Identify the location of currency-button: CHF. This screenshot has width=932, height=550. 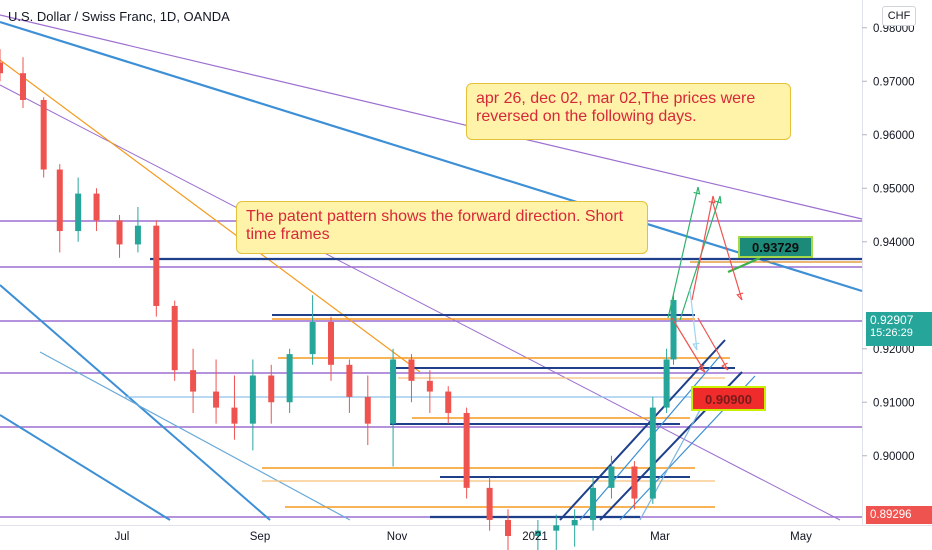
(899, 16).